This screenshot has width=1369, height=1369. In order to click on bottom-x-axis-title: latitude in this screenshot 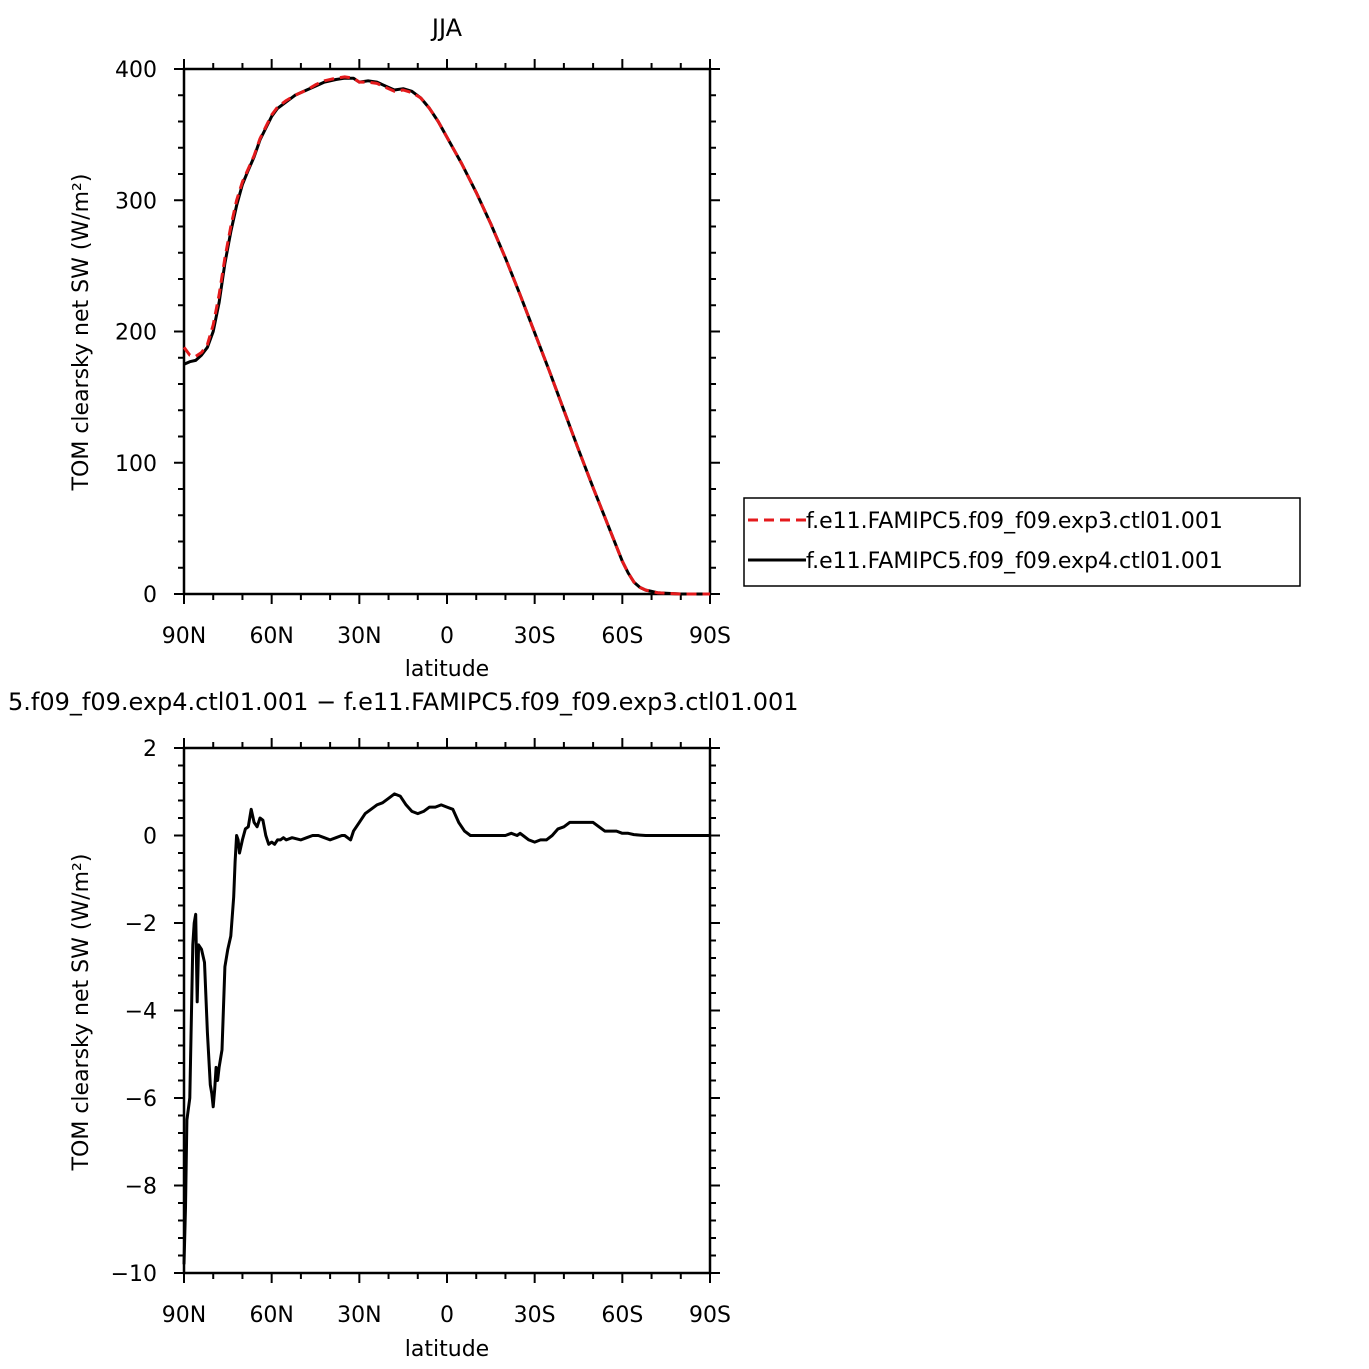, I will do `click(447, 1349)`.